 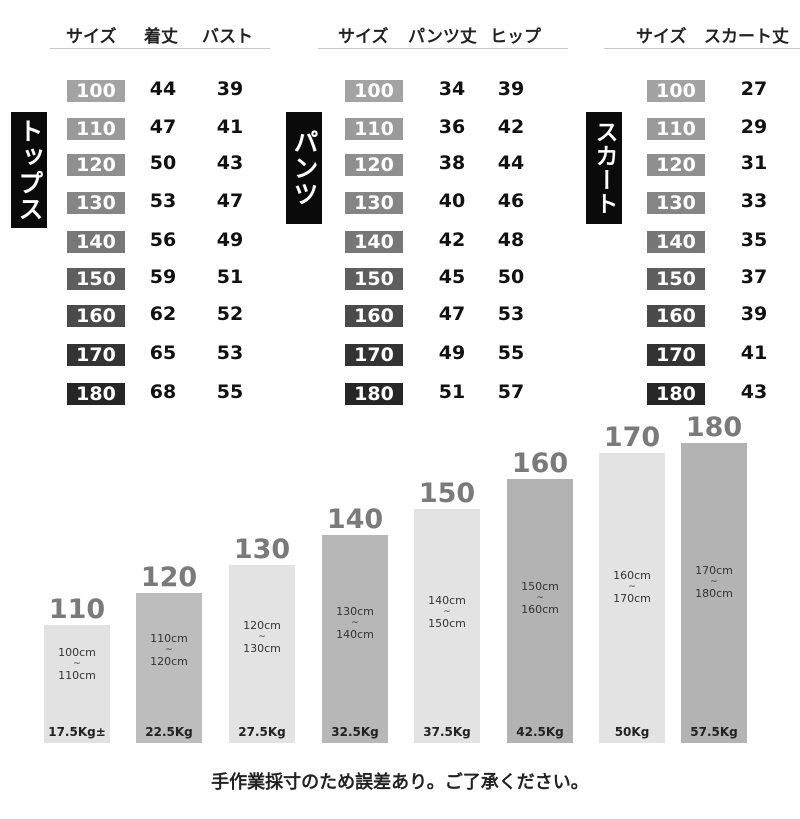 What do you see at coordinates (676, 203) in the screenshot?
I see `skirt-size-chip: 130` at bounding box center [676, 203].